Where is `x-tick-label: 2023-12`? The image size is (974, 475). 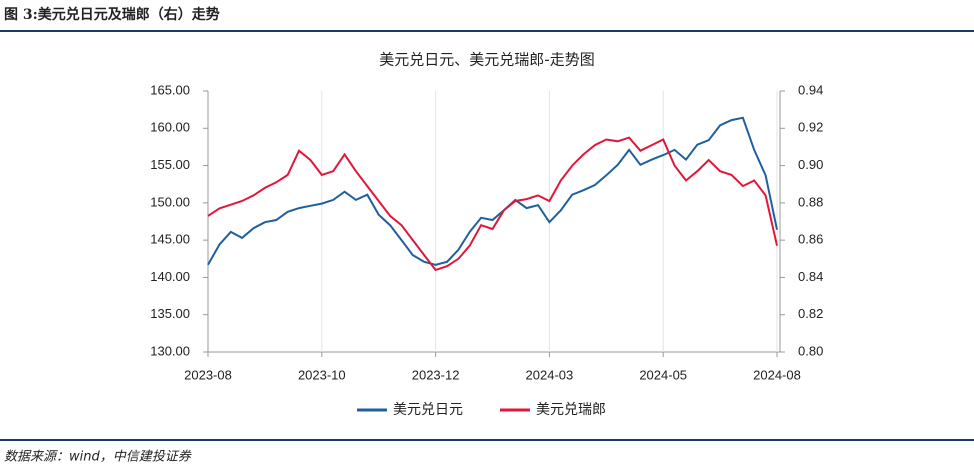 x-tick-label: 2023-12 is located at coordinates (436, 374).